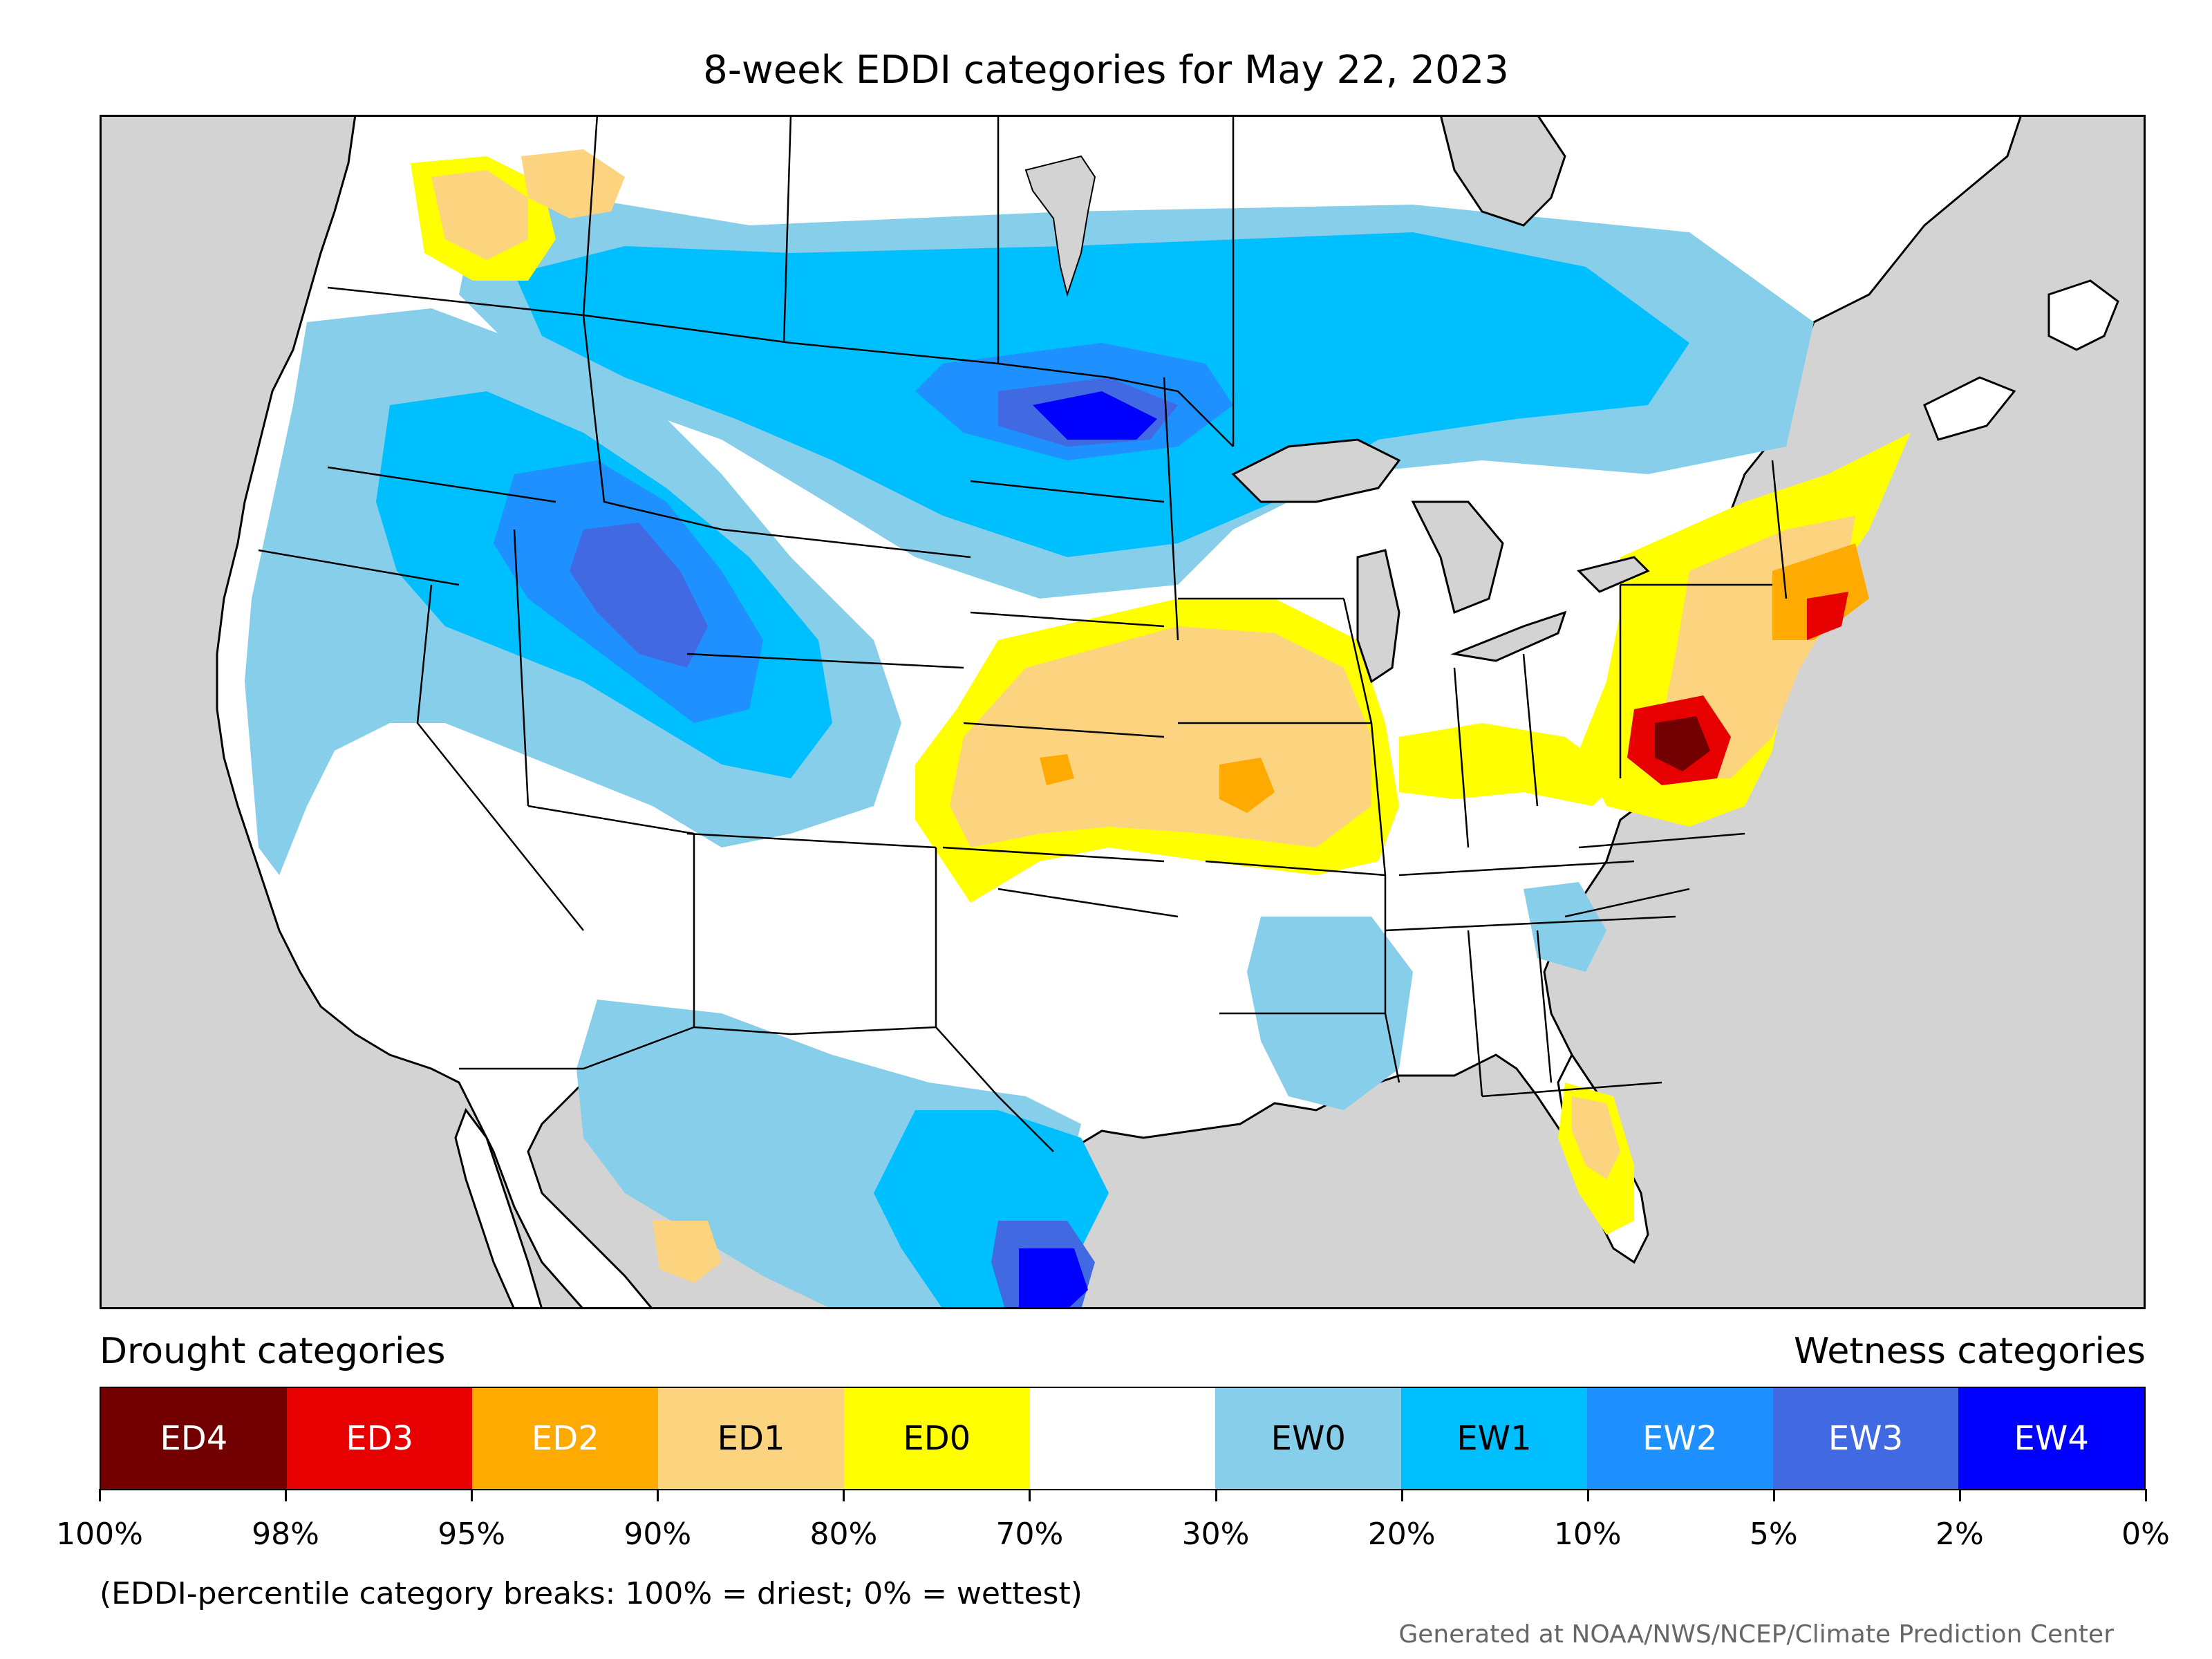 This screenshot has height=1659, width=2212. What do you see at coordinates (658, 1535) in the screenshot?
I see `tick-label: 90%` at bounding box center [658, 1535].